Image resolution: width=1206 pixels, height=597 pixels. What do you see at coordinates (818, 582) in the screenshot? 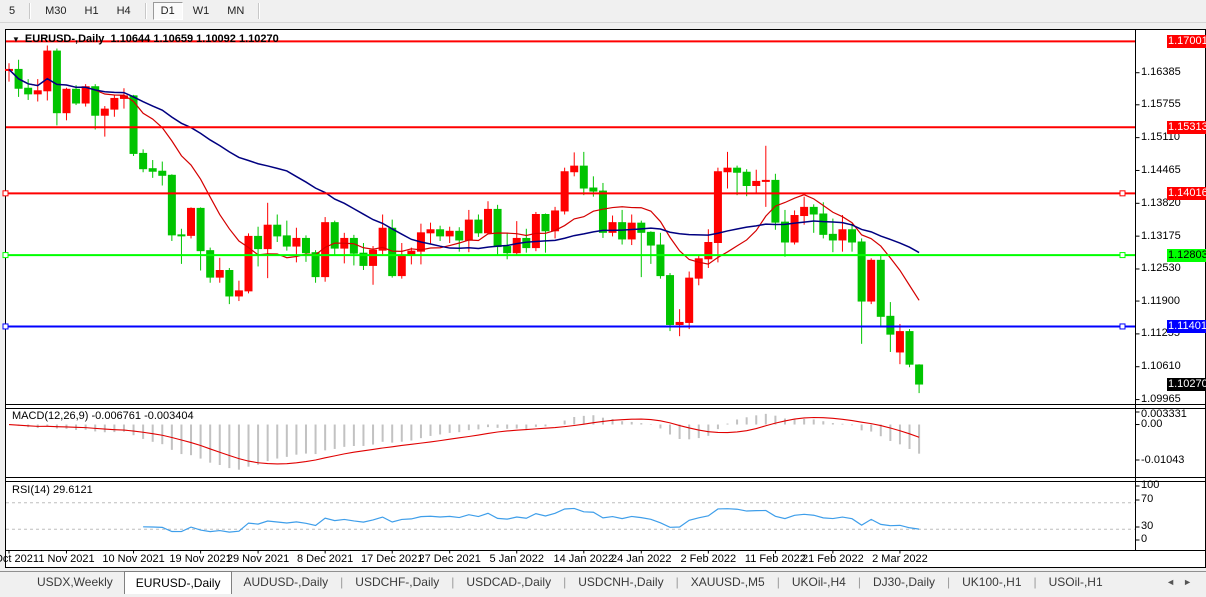
I see `chart-tab-ukoil-h4: UKOil-,H4` at bounding box center [818, 582].